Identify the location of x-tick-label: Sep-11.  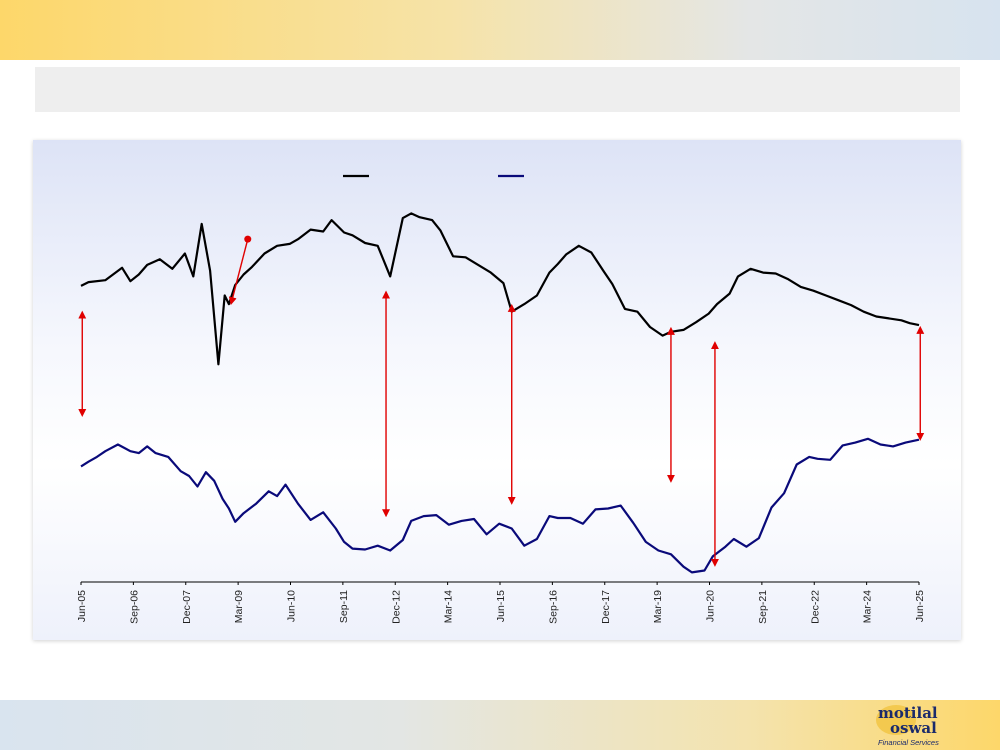
(344, 606).